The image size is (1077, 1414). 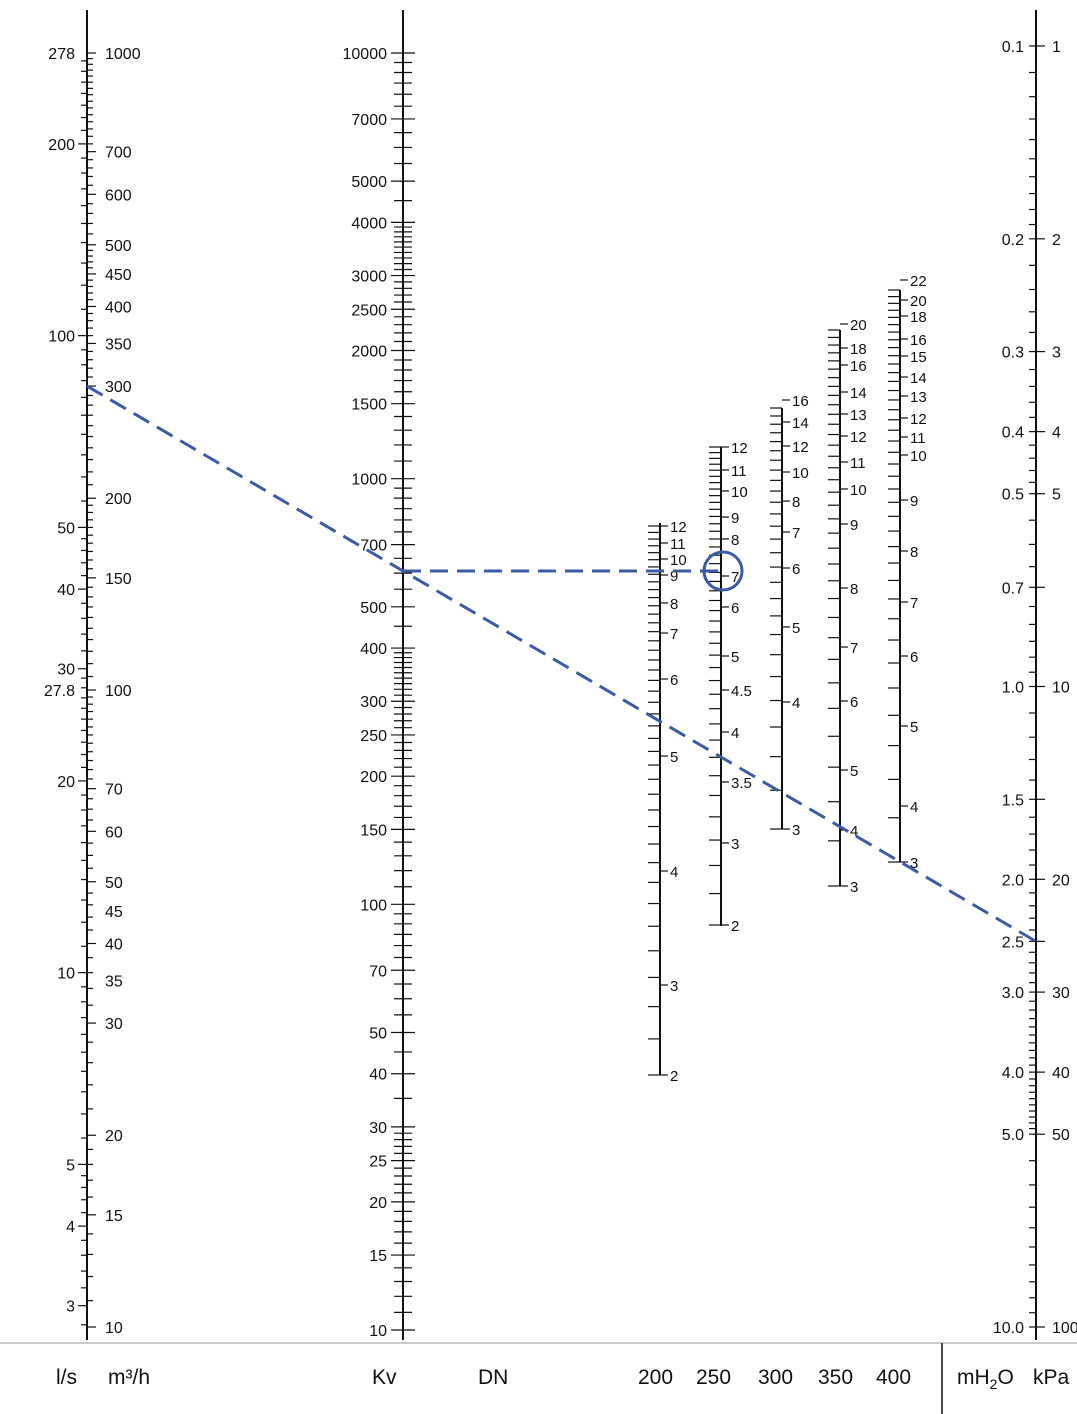 I want to click on kv-label: 200, so click(x=373, y=777).